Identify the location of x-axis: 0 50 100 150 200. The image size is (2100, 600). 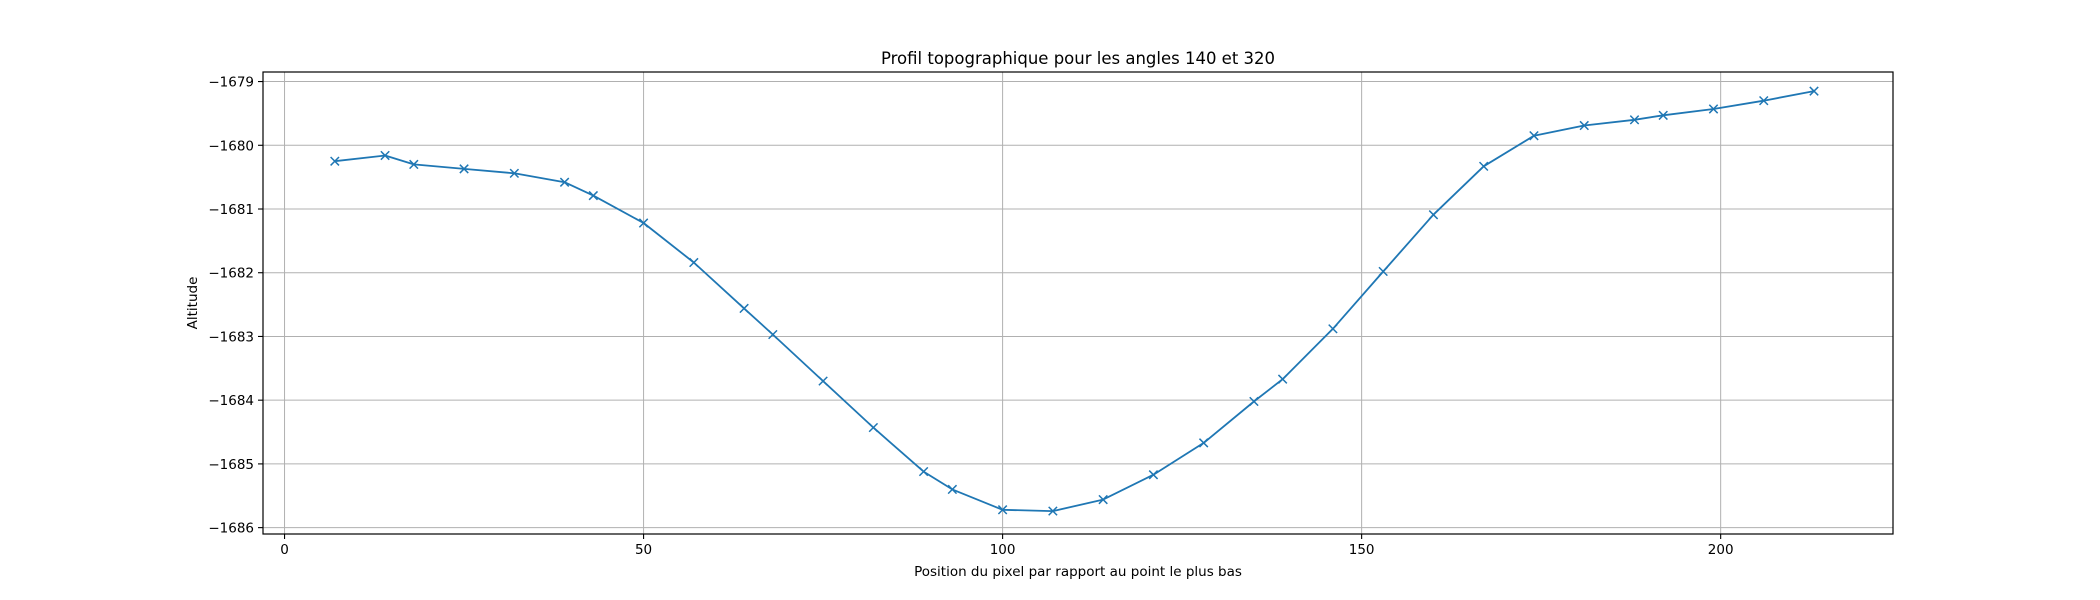
(1007, 546).